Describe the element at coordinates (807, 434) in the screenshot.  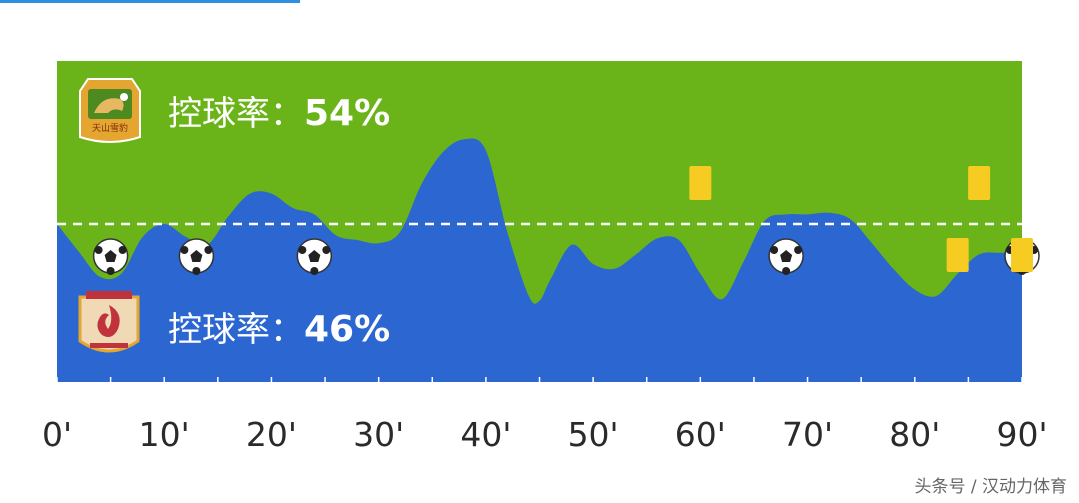
I see `x-tick-label: 70'` at that location.